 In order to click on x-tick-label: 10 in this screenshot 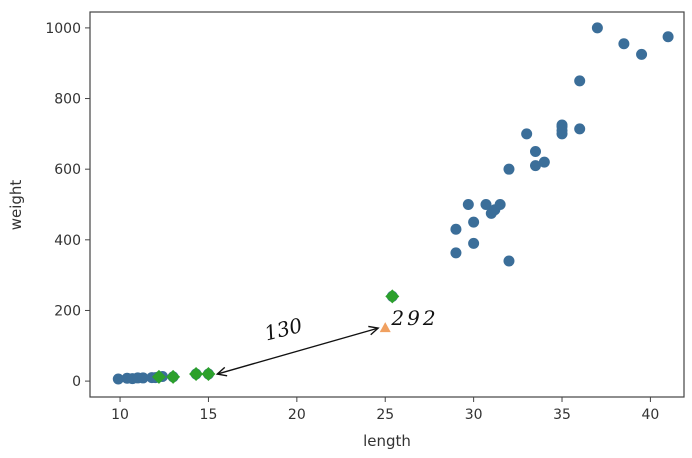, I will do `click(120, 415)`.